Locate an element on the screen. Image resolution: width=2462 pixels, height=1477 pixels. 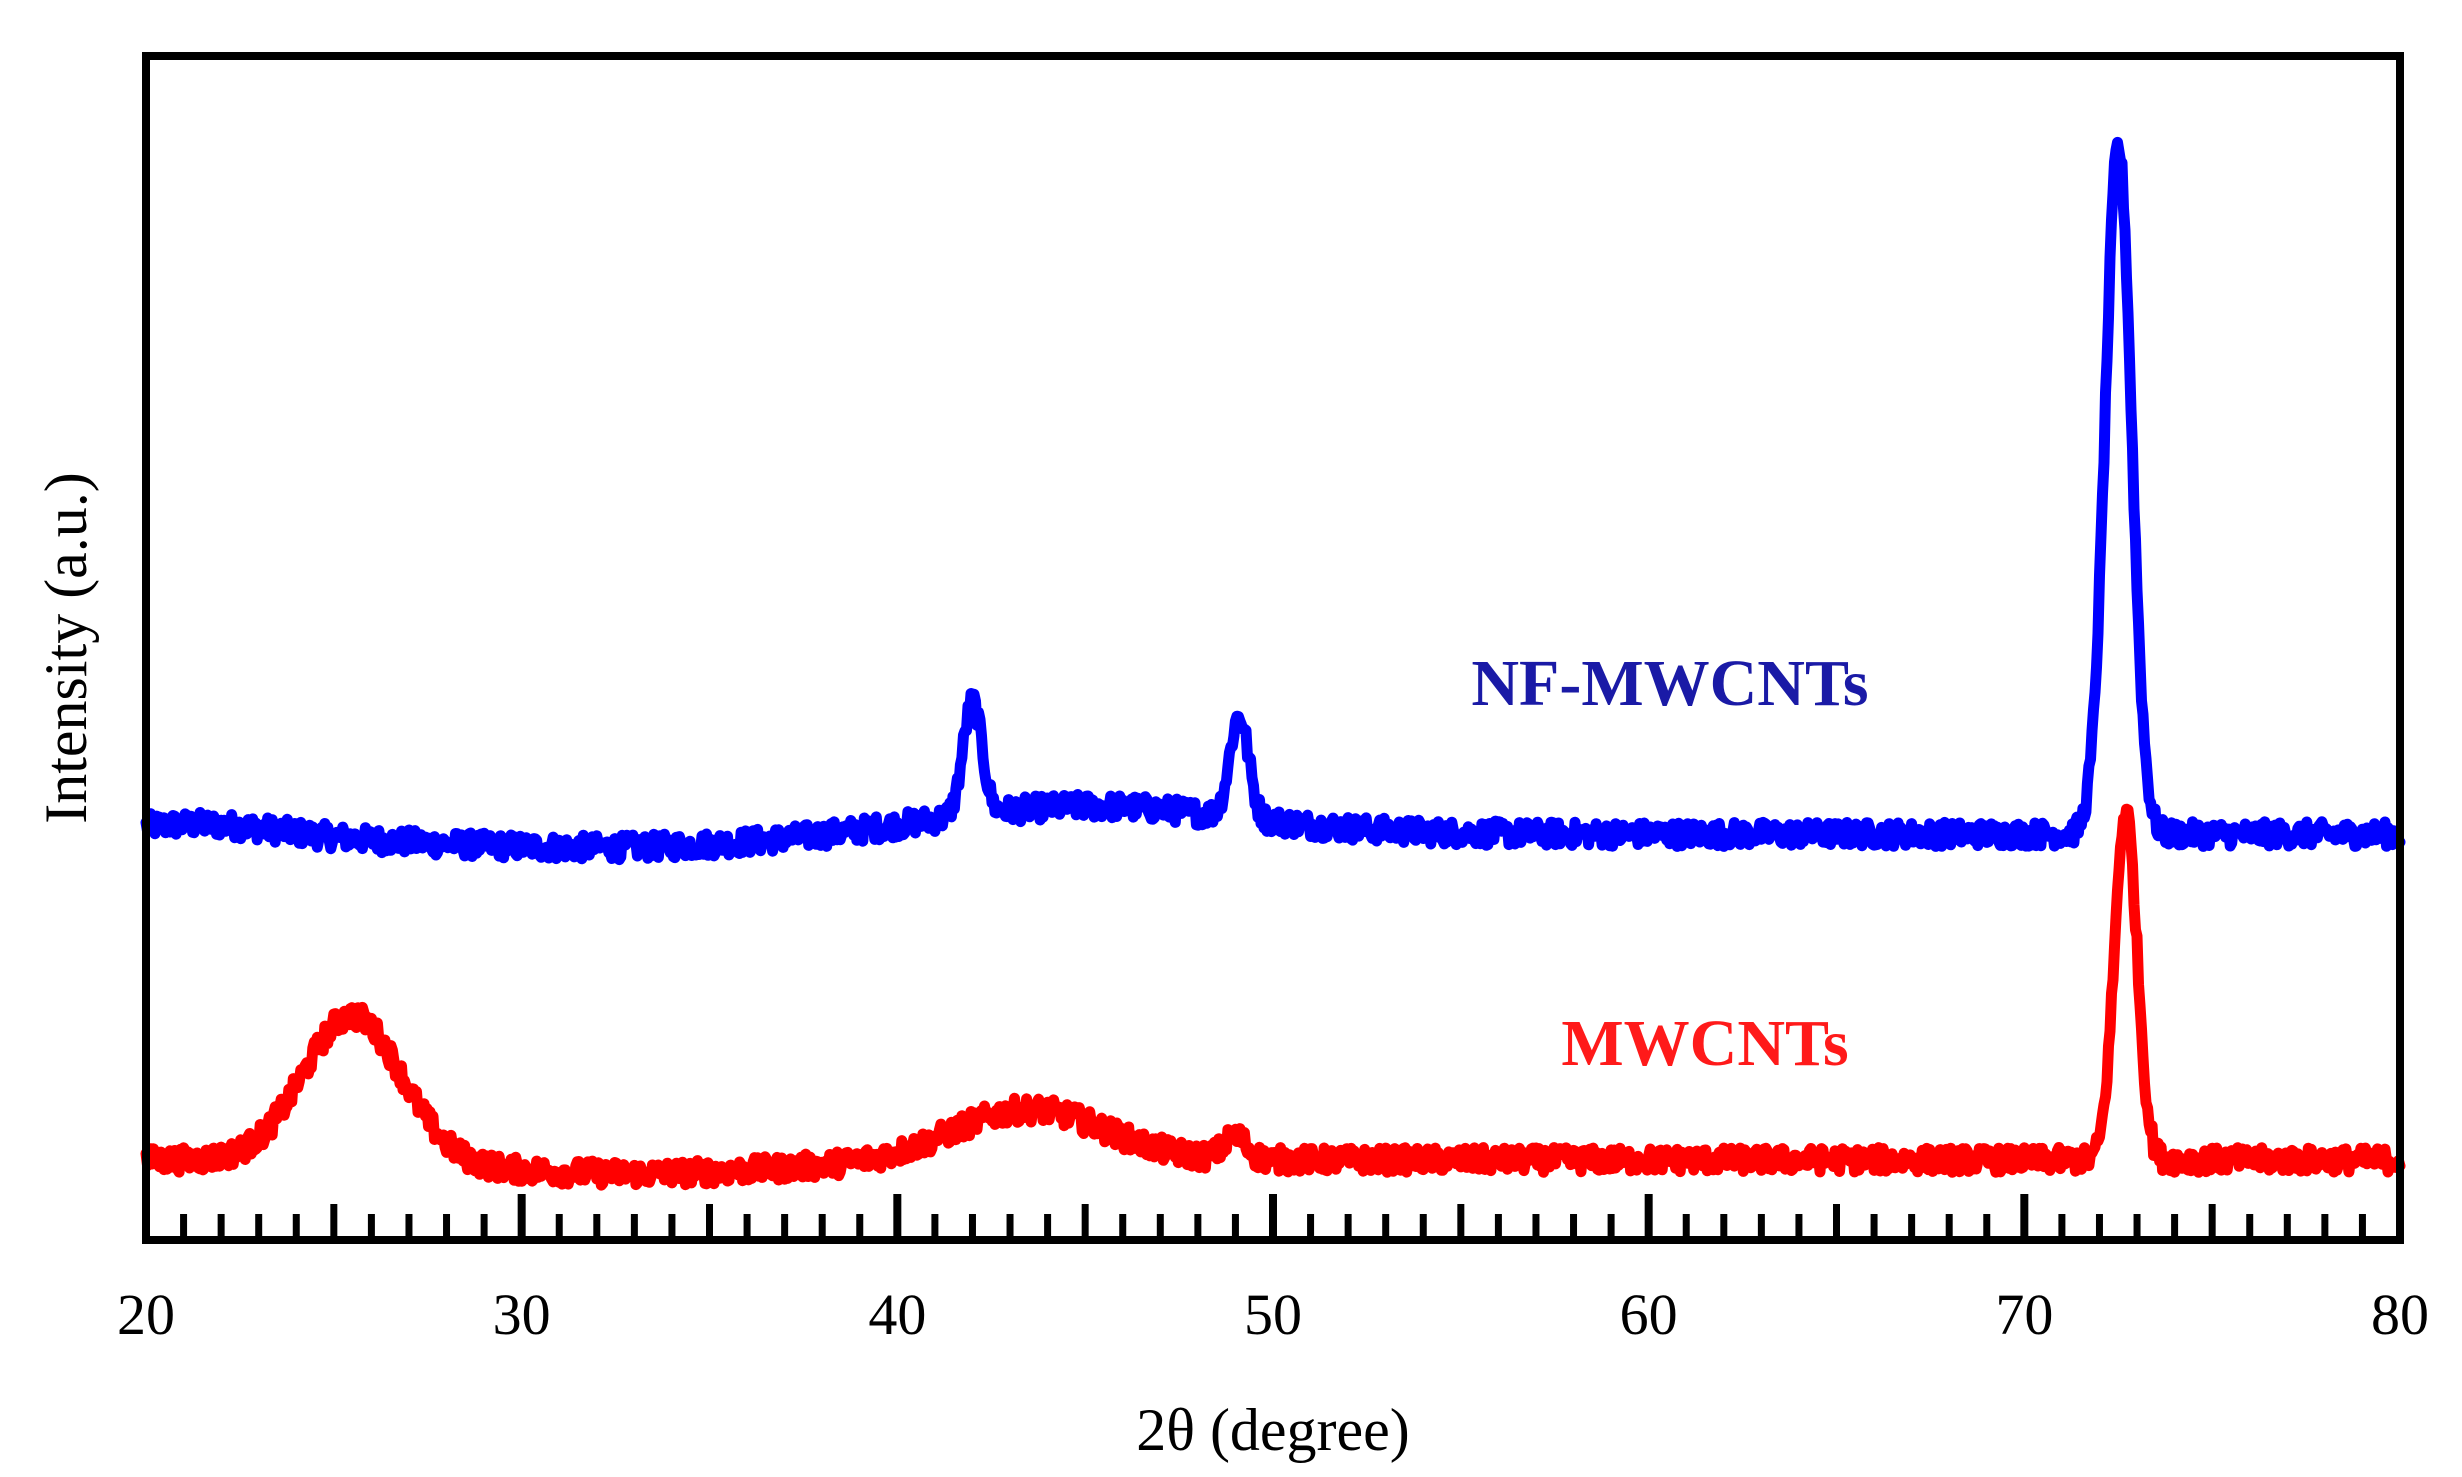
minor-ticks is located at coordinates (1273, 1217).